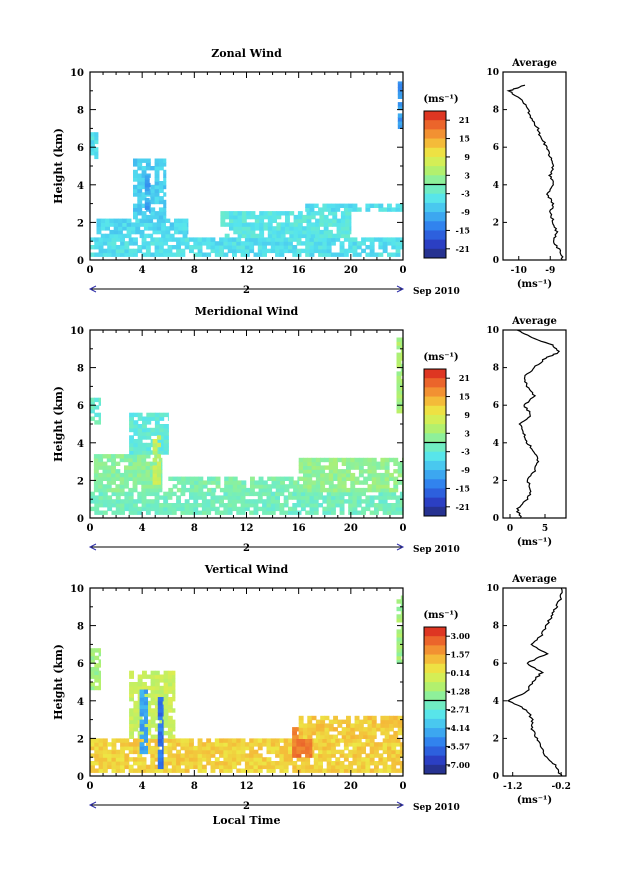  Describe the element at coordinates (246, 290) in the screenshot. I see `date-label: 2` at that location.